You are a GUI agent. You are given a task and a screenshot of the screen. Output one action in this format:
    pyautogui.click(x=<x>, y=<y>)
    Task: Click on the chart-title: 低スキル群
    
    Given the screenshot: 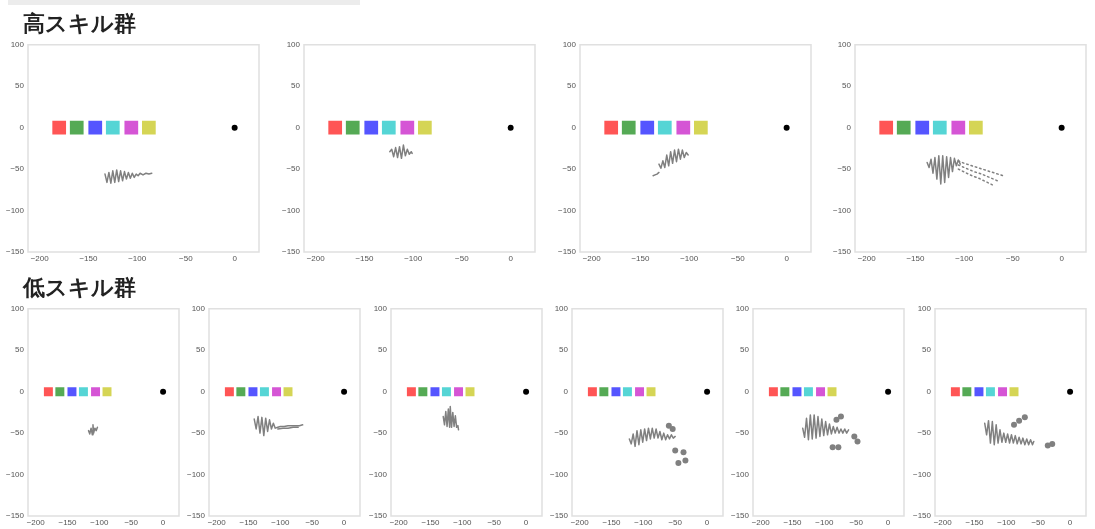 What is the action you would take?
    pyautogui.click(x=79, y=287)
    